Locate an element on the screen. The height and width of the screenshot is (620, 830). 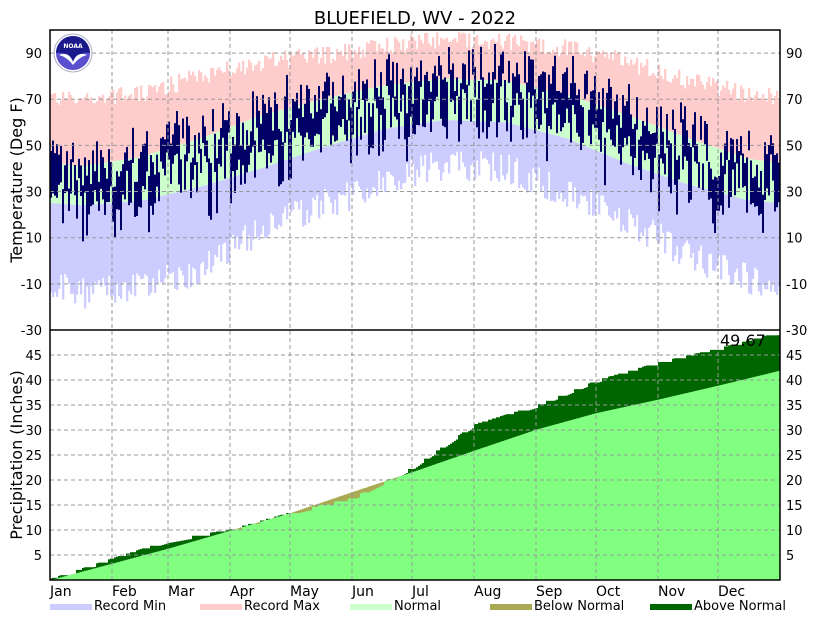
month-label: Sep is located at coordinates (549, 592).